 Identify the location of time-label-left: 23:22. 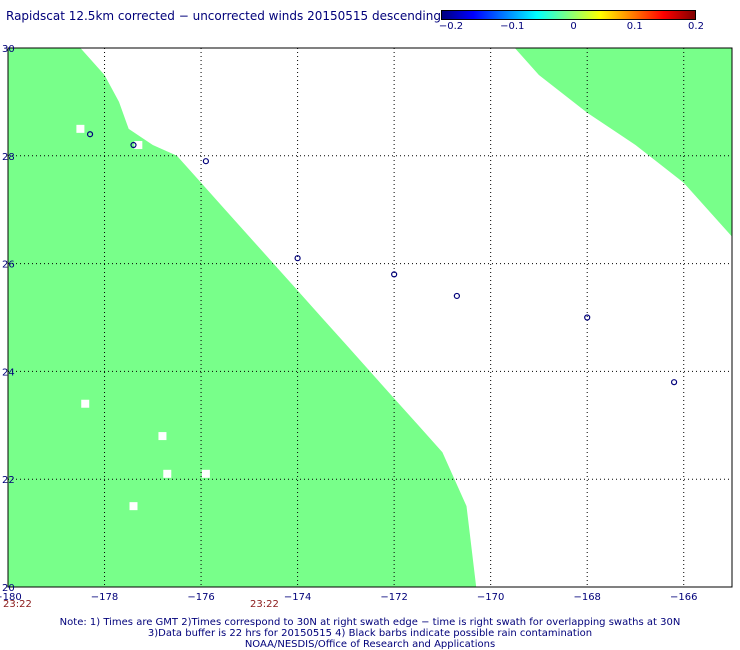
(17, 604).